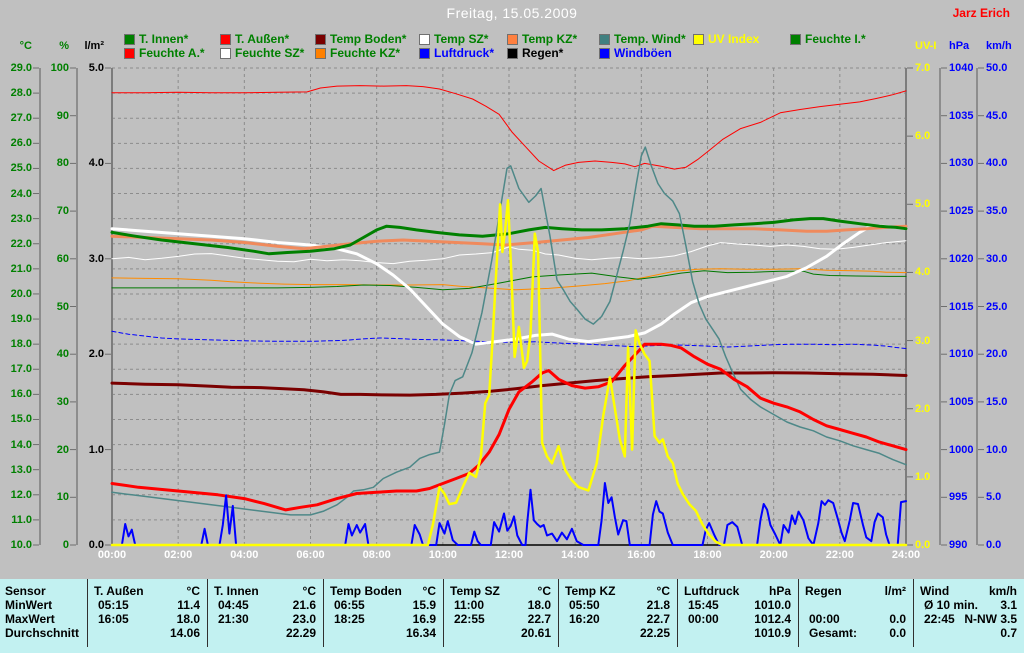 Image resolution: width=1024 pixels, height=653 pixels. I want to click on table-cell-right: 22.25, so click(654, 633).